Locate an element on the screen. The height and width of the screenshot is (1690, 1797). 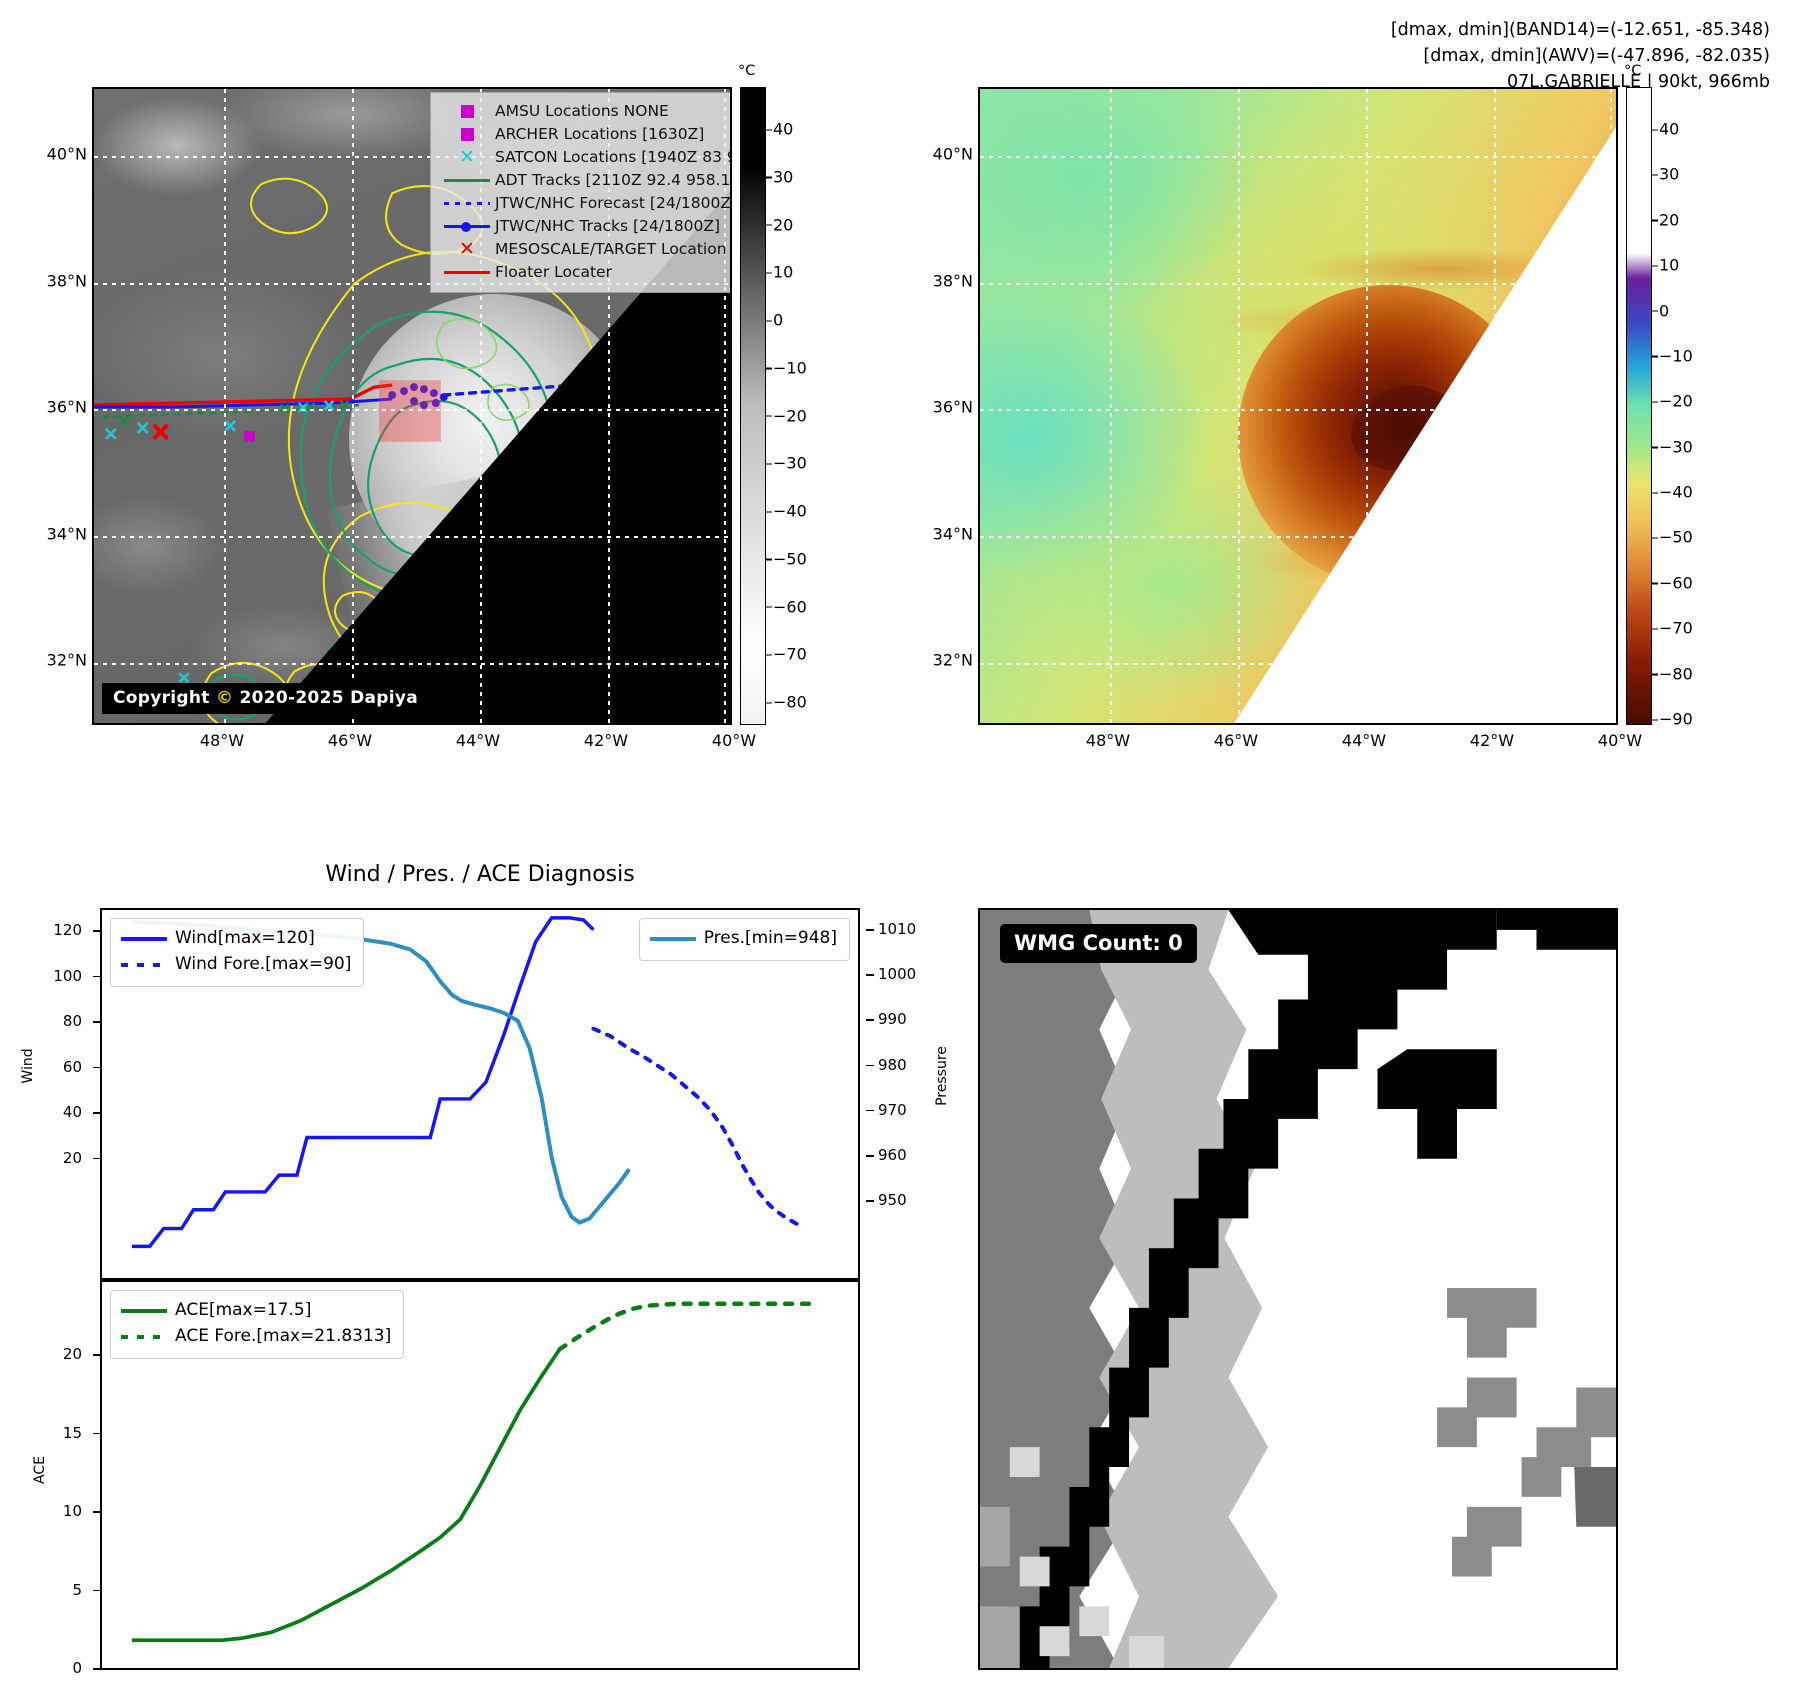
copyright-symbol: © is located at coordinates (224, 698).